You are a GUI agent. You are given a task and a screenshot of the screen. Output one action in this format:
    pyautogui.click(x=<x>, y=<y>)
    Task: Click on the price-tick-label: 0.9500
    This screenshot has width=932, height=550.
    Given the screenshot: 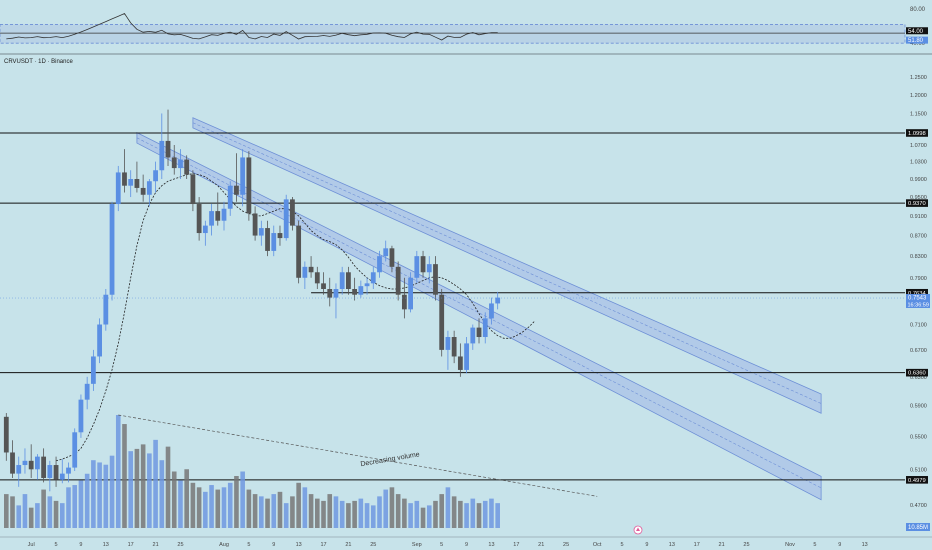 What is the action you would take?
    pyautogui.click(x=918, y=198)
    